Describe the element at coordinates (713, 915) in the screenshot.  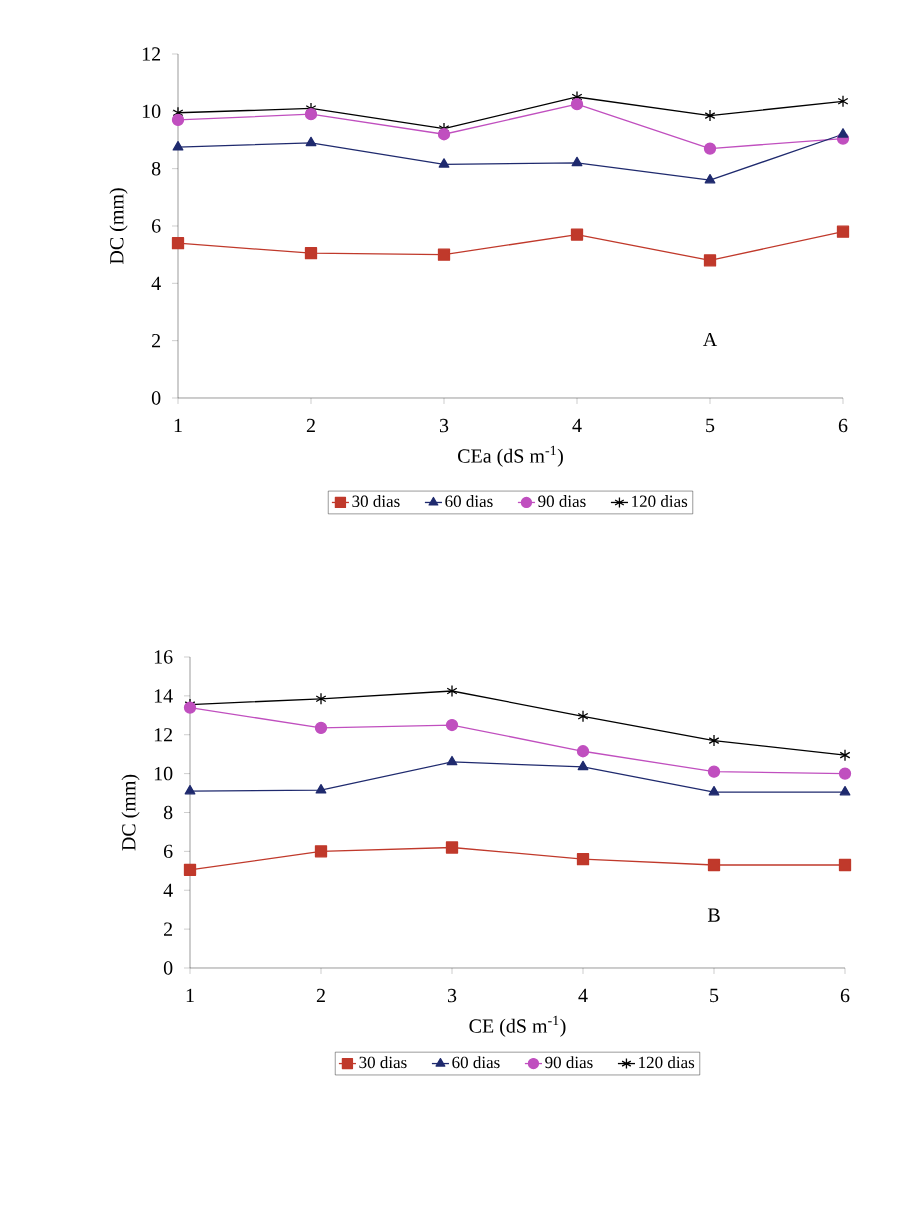
I see `annotation: B` at that location.